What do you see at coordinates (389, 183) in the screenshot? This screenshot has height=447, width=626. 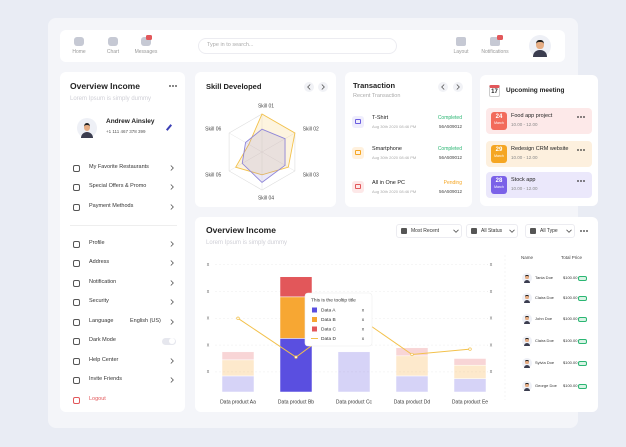 I see `transaction-name: All in One PC` at bounding box center [389, 183].